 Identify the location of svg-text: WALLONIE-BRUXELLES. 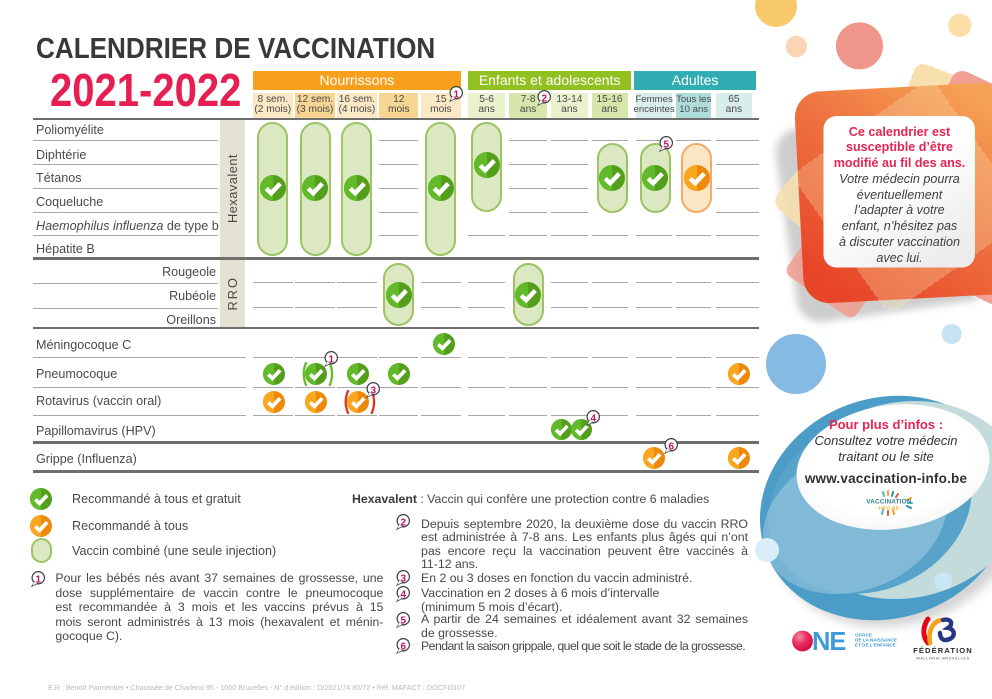
(942, 658).